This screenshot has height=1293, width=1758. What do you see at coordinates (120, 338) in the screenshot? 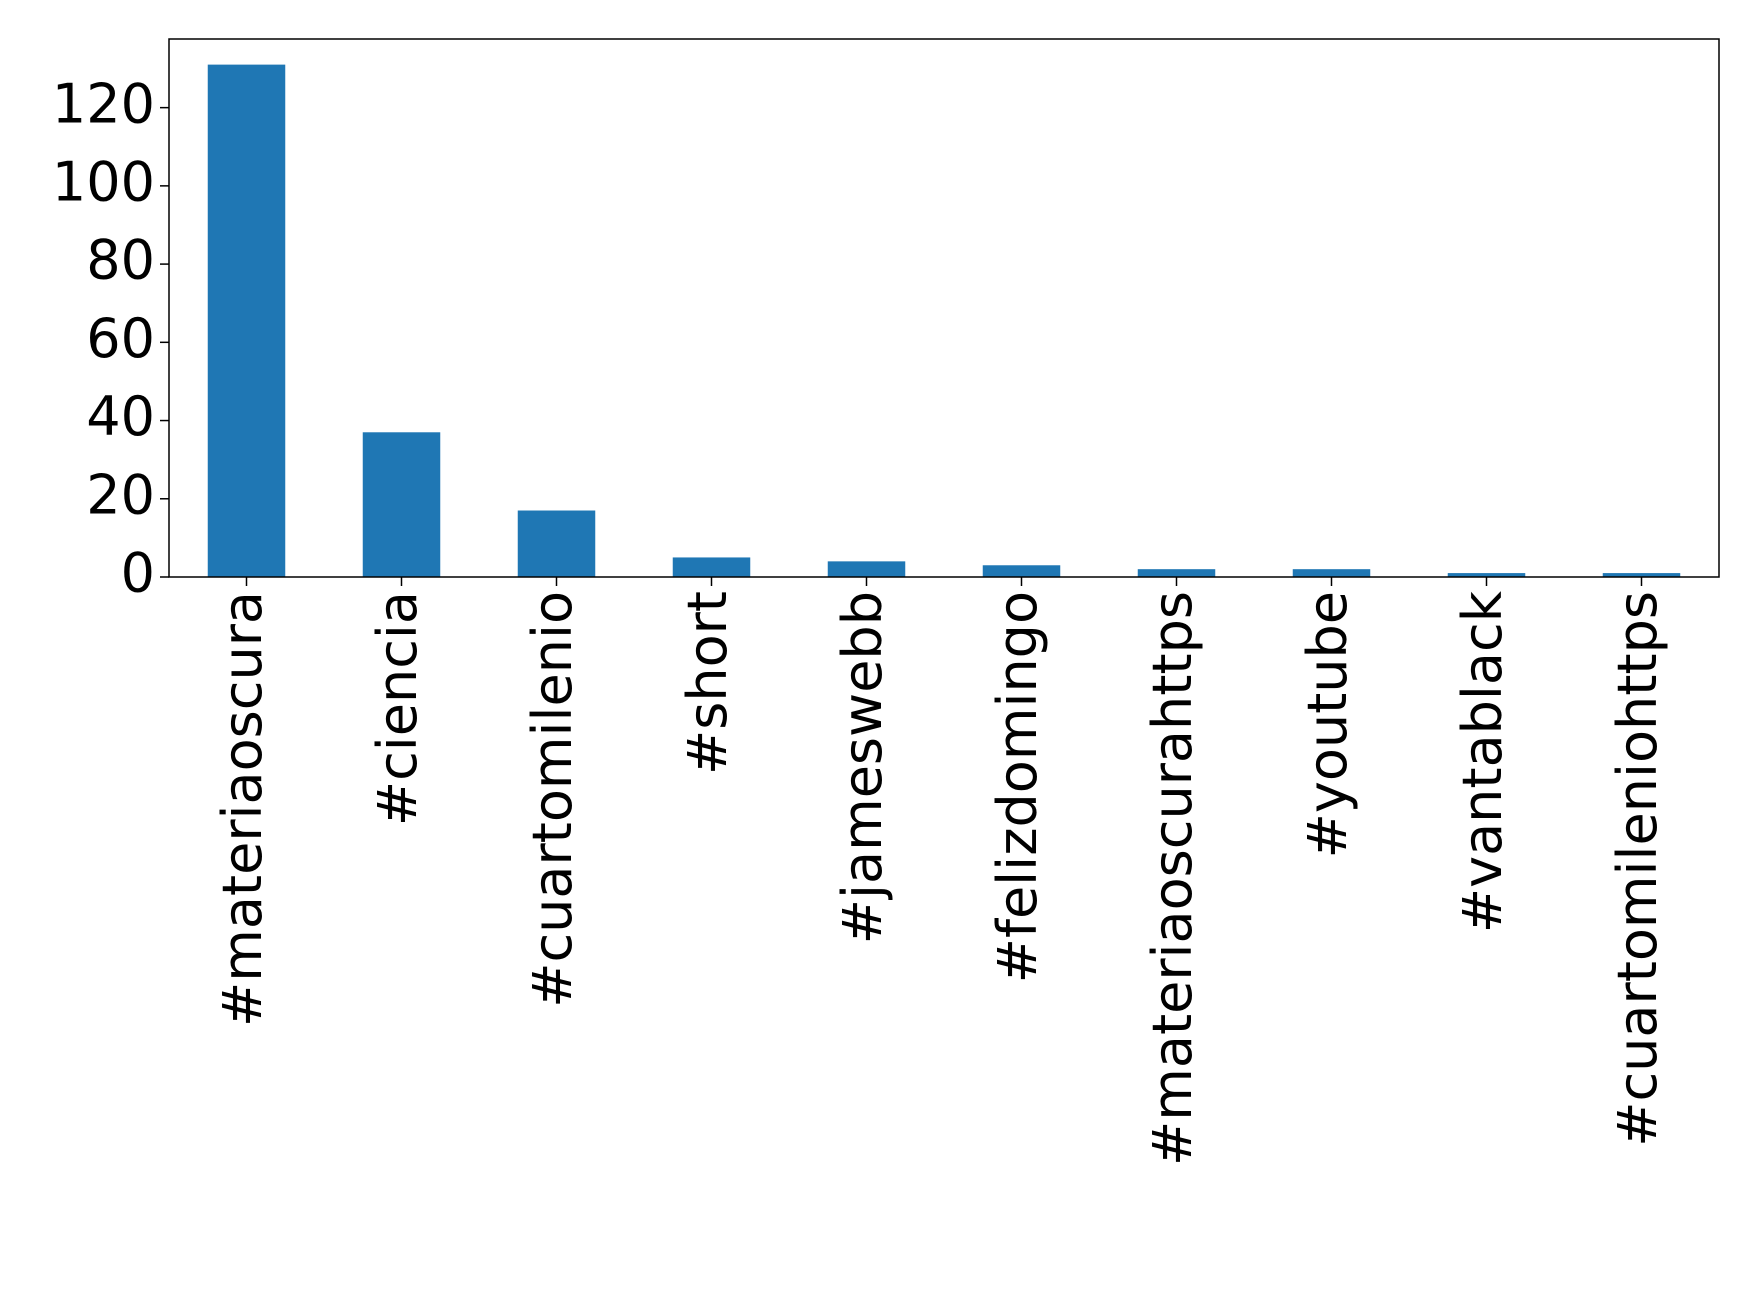
I see `y-tick-label: 60` at bounding box center [120, 338].